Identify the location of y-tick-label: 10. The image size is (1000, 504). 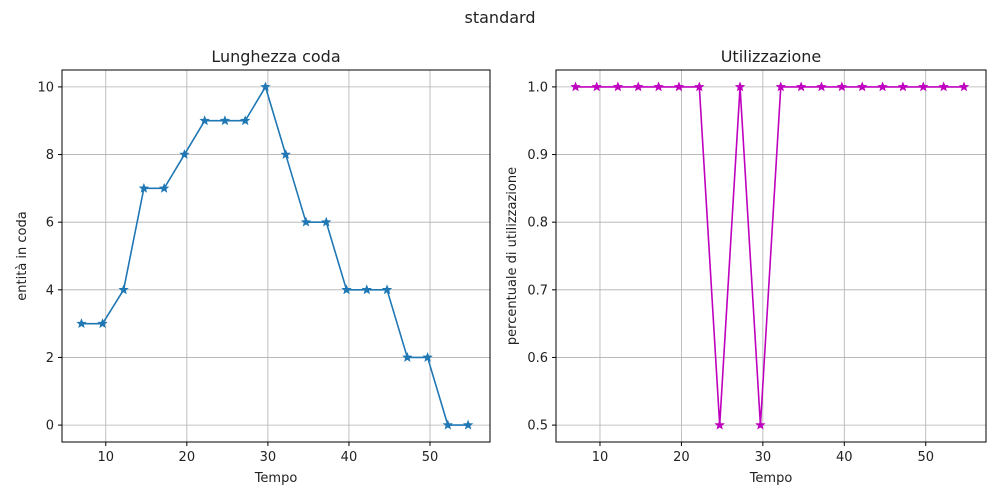
(45, 87).